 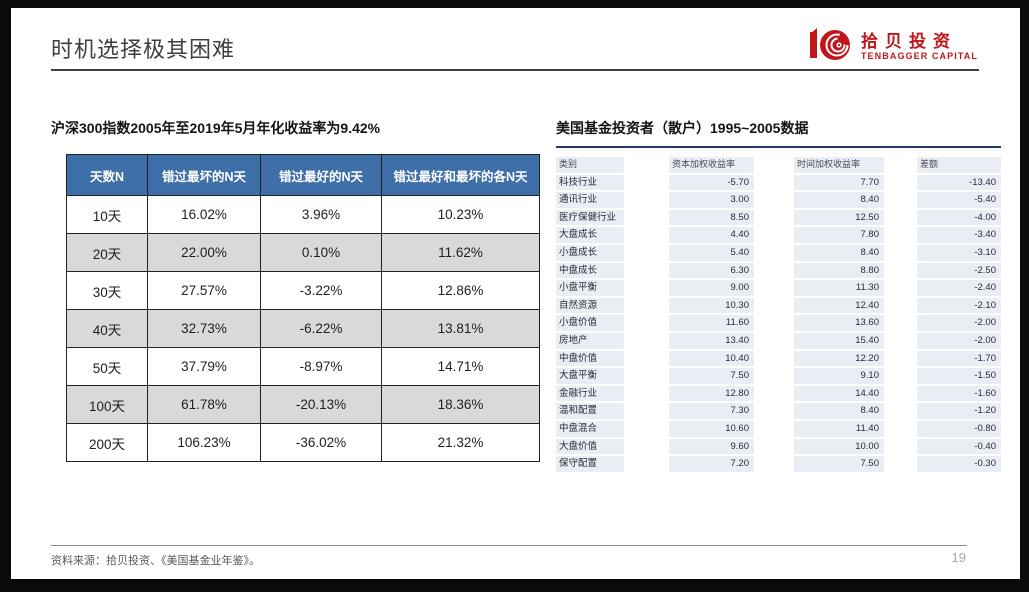 What do you see at coordinates (711, 270) in the screenshot?
I see `us-fund-table-cell: 6.30` at bounding box center [711, 270].